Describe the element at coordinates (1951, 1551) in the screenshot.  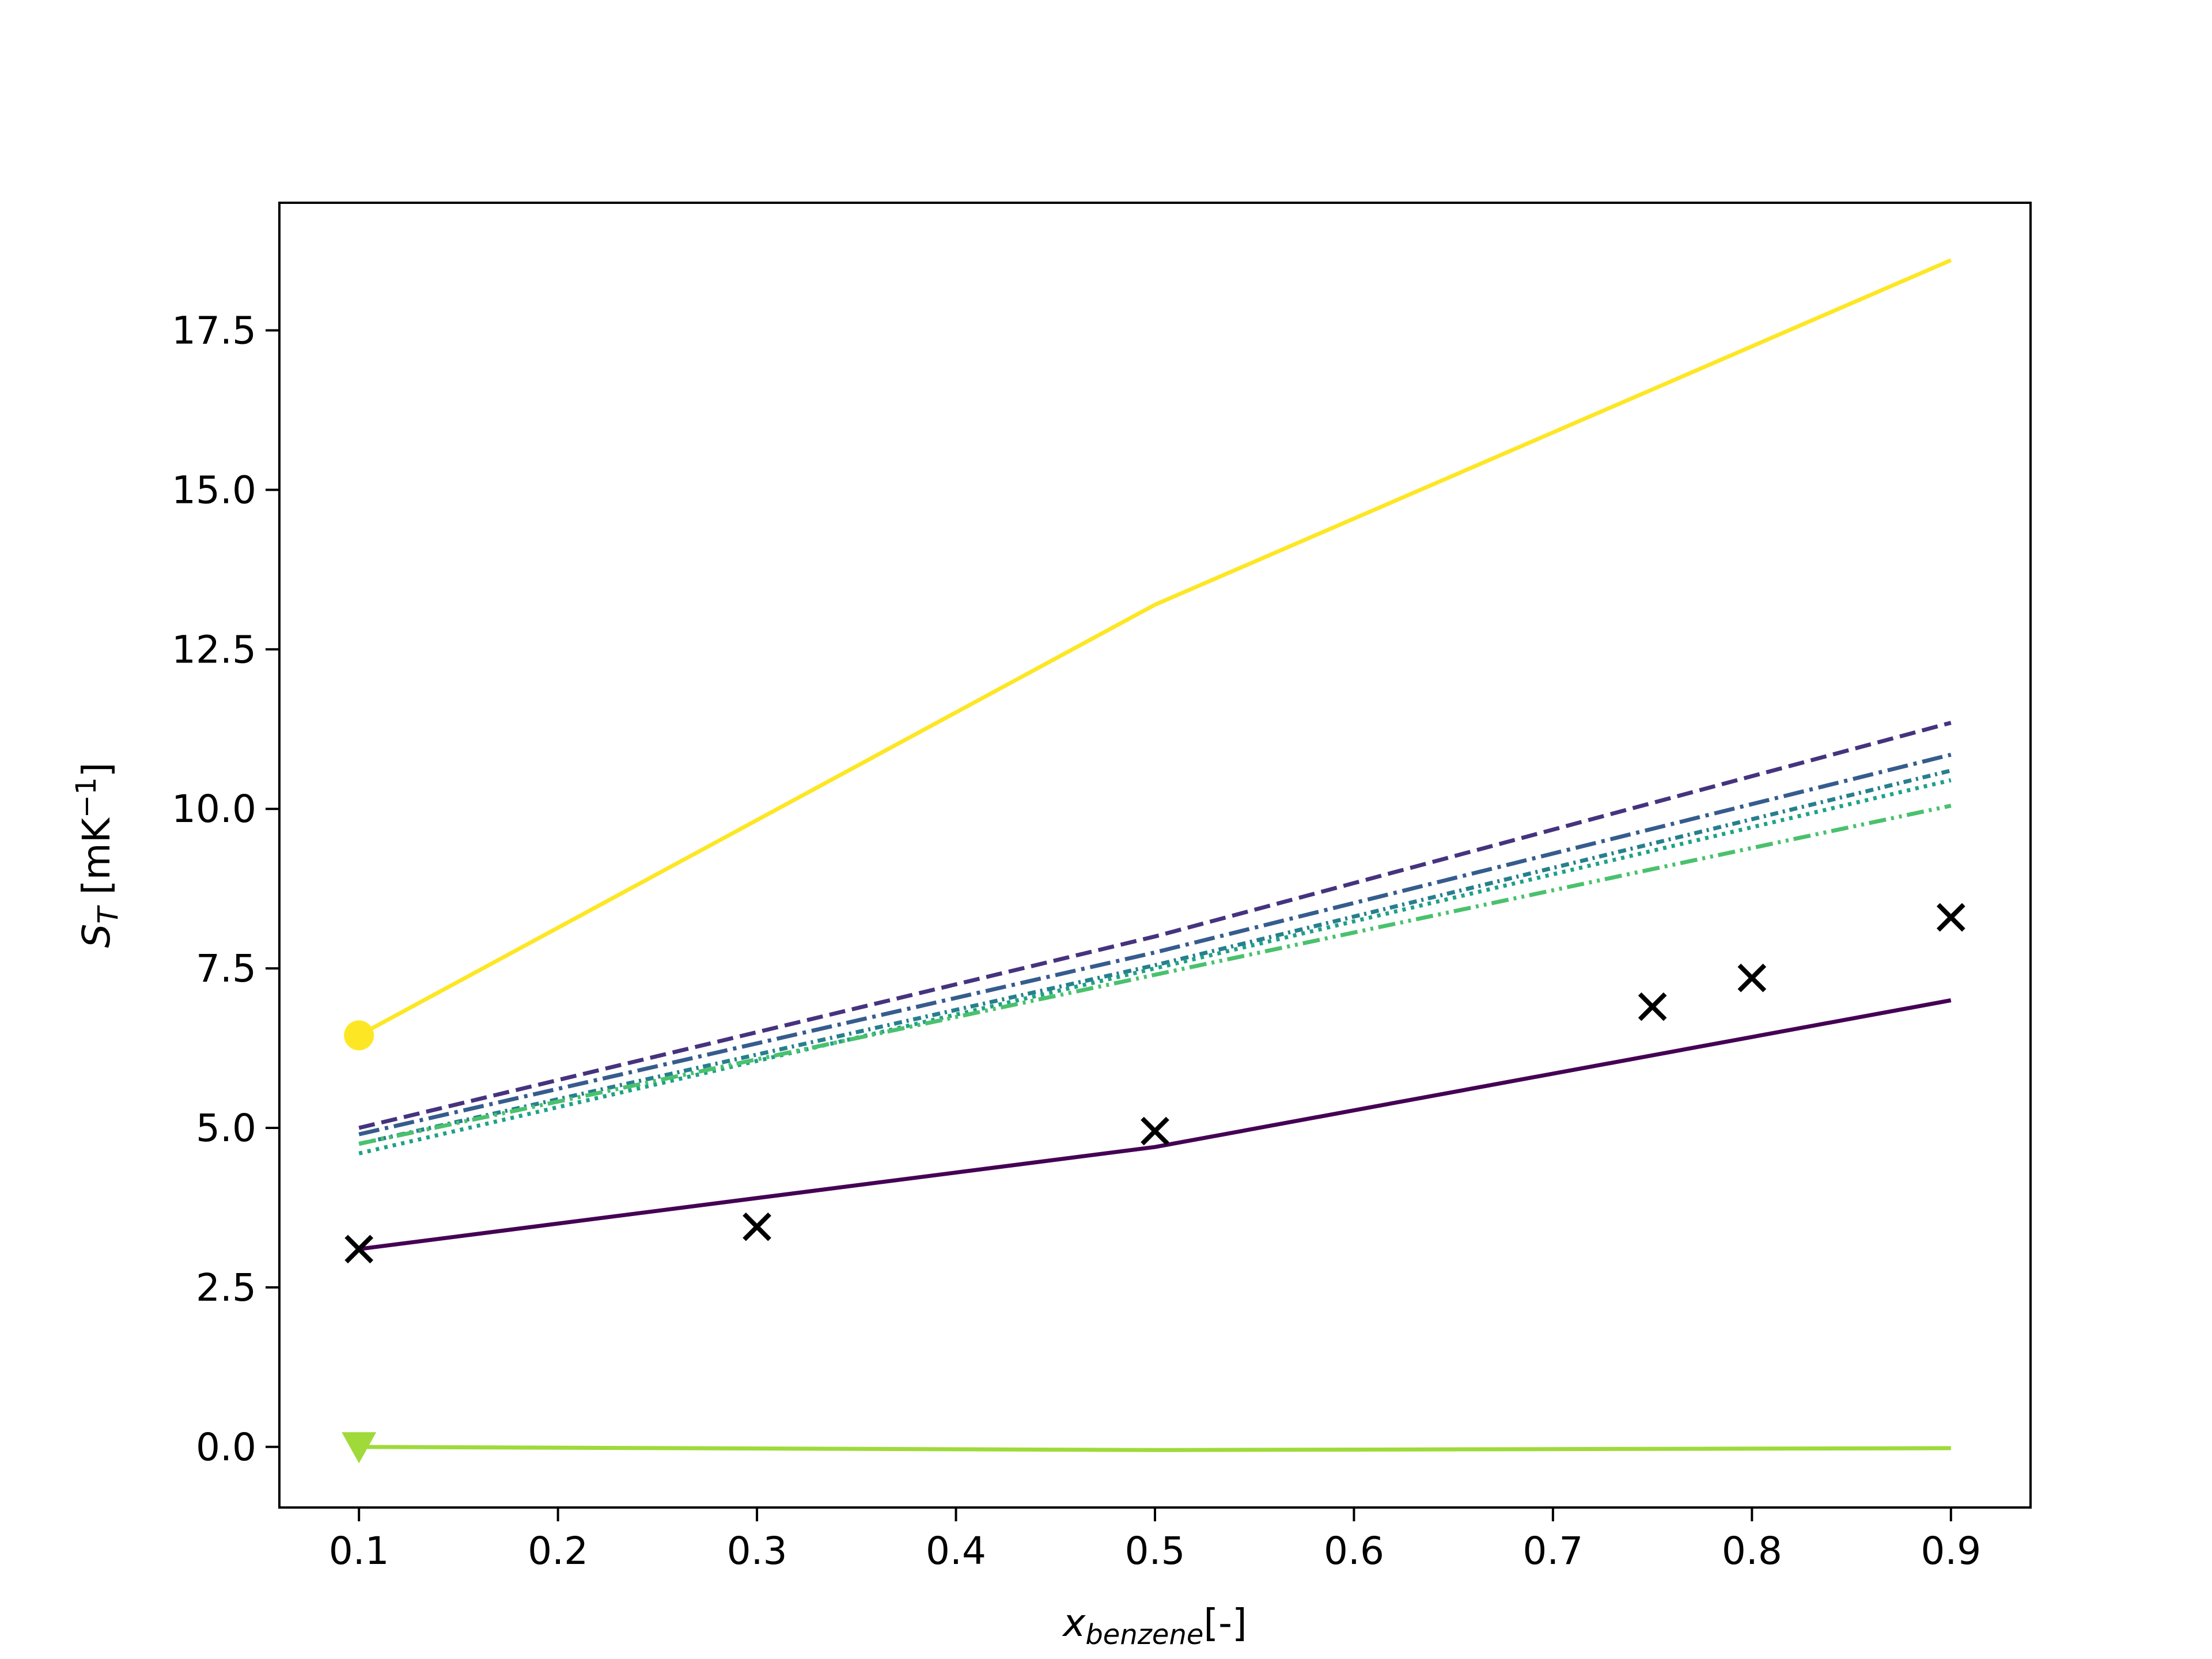
I see `x-tick-label: 0.9` at that location.